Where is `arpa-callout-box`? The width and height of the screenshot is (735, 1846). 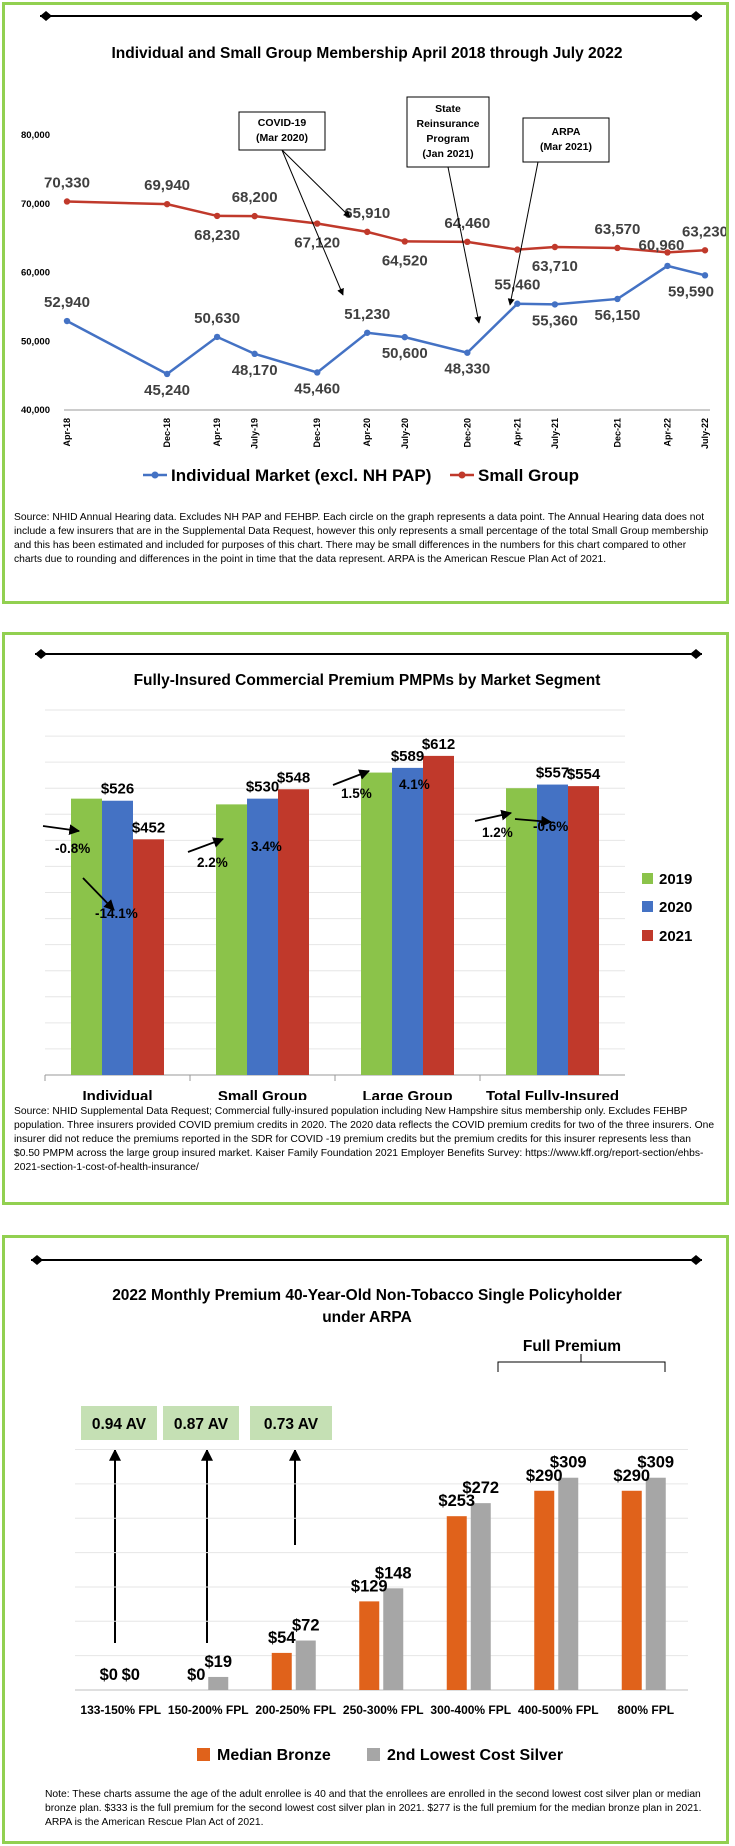
arpa-callout-box is located at coordinates (566, 140).